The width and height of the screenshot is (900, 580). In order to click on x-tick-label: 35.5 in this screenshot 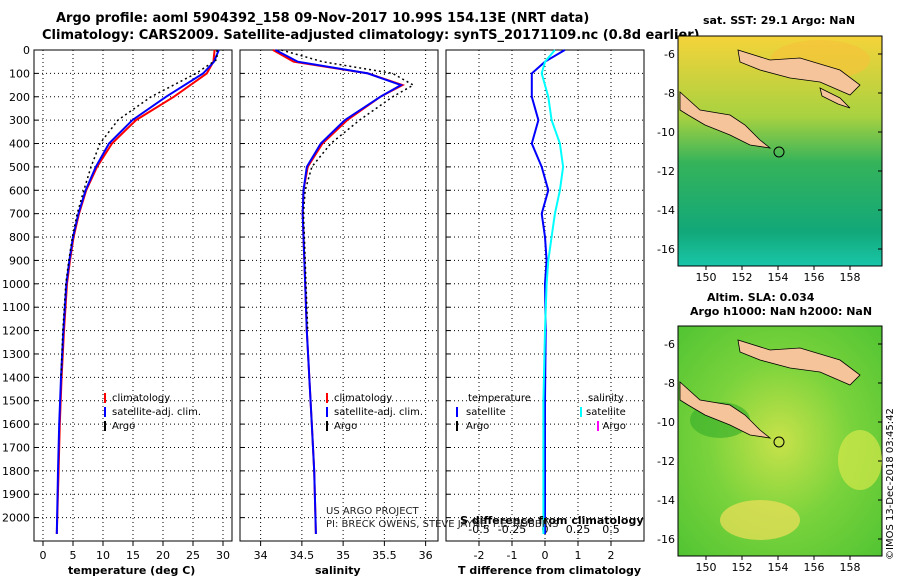, I will do `click(384, 555)`.